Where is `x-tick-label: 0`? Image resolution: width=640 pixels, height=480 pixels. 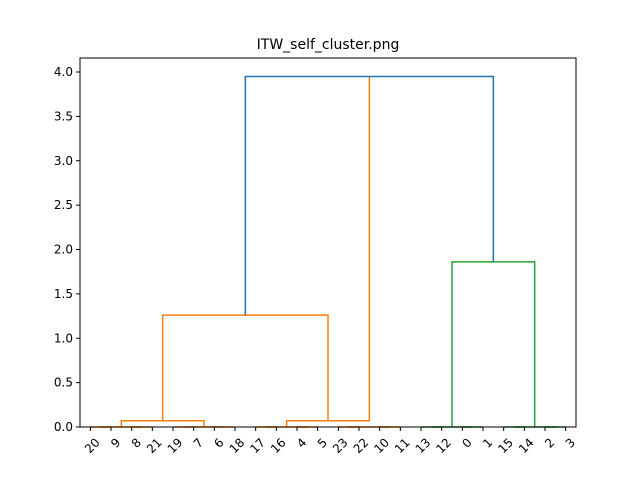 x-tick-label: 0 is located at coordinates (466, 442).